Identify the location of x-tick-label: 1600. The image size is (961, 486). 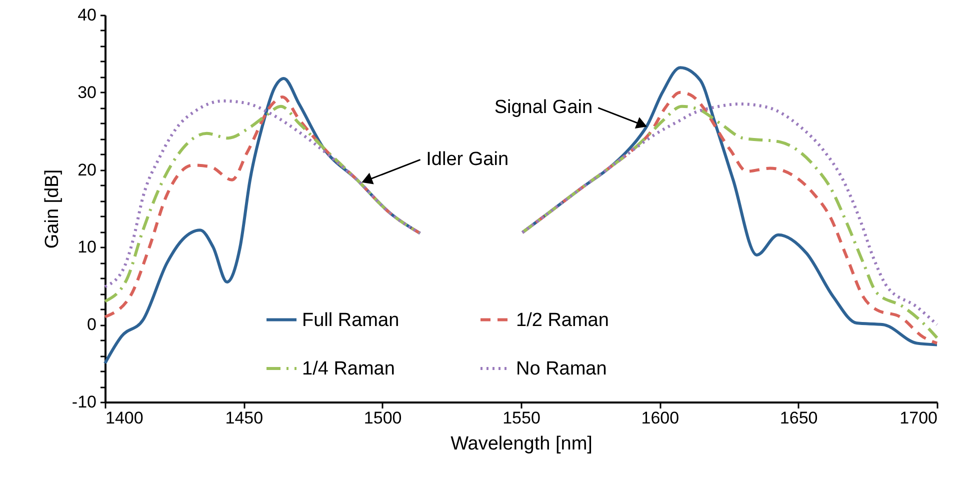
(660, 418).